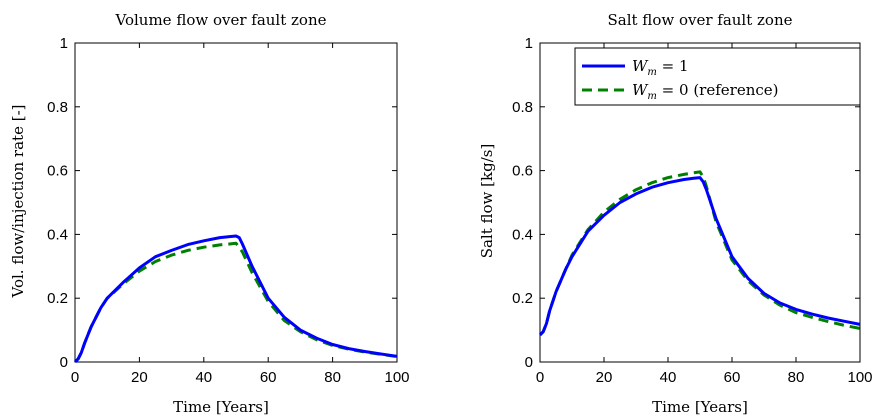 The width and height of the screenshot is (878, 419). What do you see at coordinates (487, 201) in the screenshot?
I see `y-axis-label: Salt flow [kg/s]` at bounding box center [487, 201].